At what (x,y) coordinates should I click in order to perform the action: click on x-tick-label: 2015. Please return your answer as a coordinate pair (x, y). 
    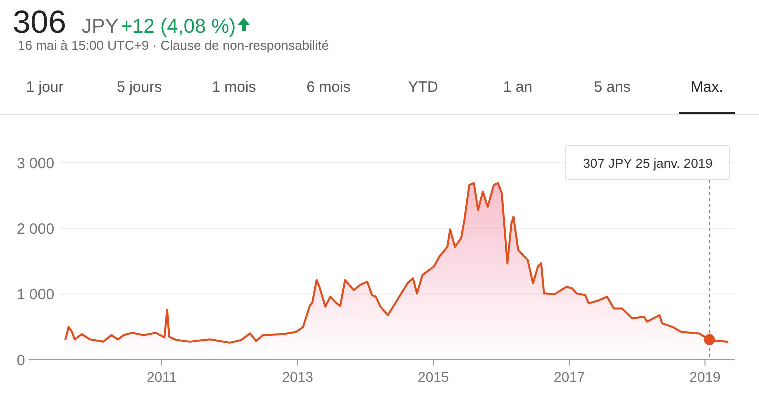
    Looking at the image, I should click on (434, 377).